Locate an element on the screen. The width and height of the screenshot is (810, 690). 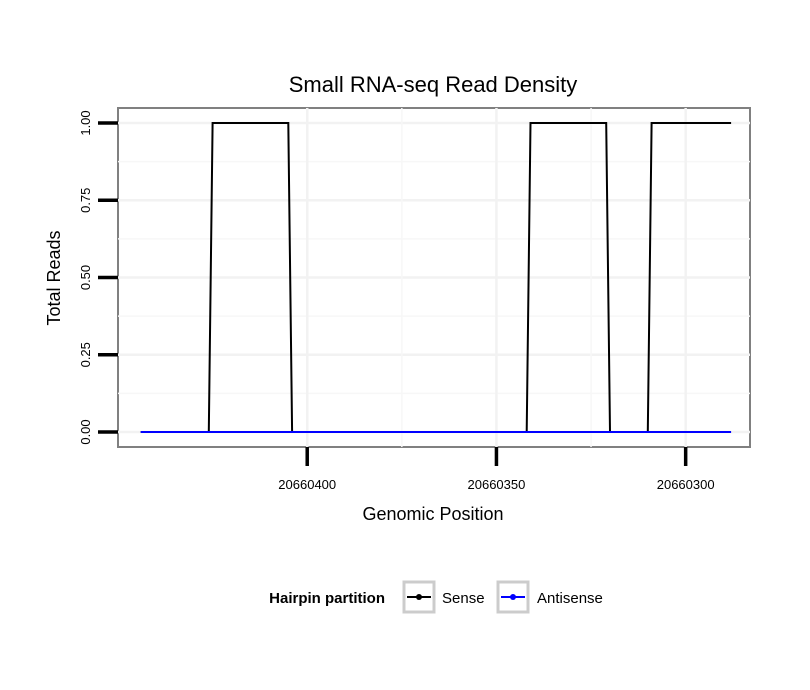
legend: Hairpin partition Sense Antisense is located at coordinates (436, 597).